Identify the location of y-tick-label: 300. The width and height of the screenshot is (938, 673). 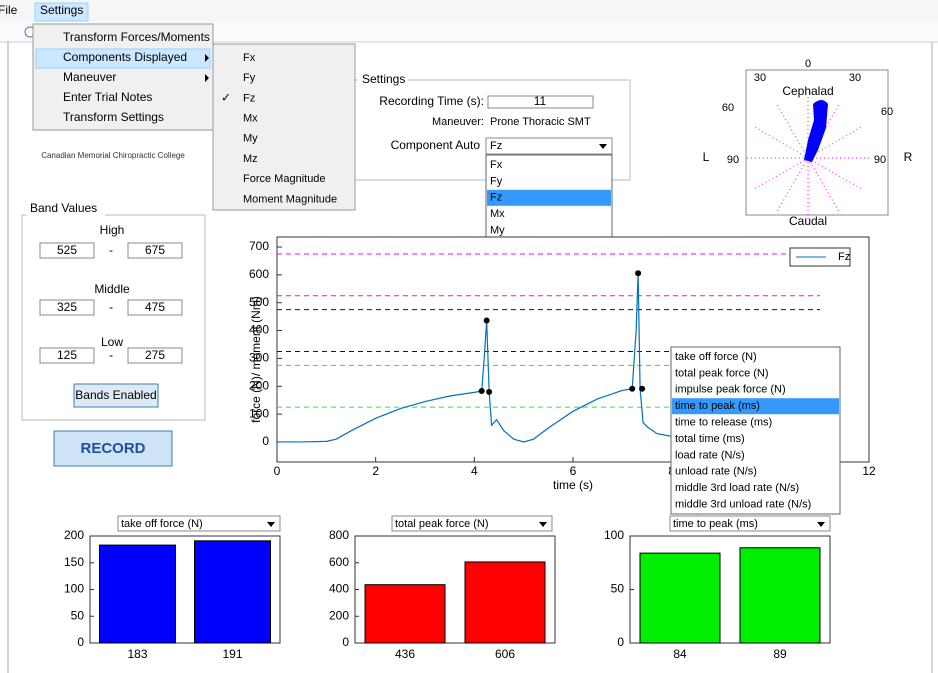
(259, 358).